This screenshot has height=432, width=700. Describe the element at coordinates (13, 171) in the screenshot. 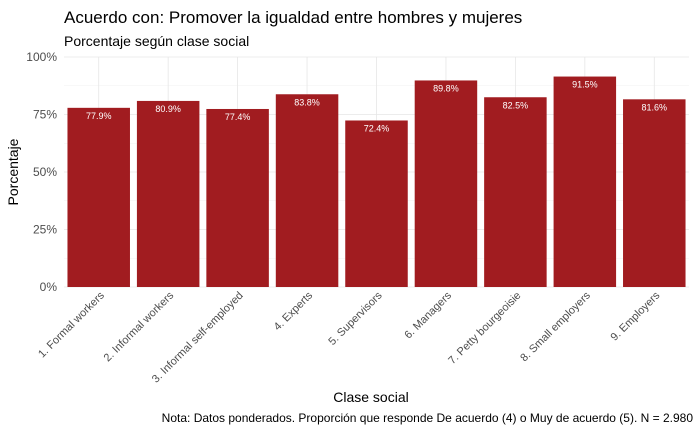

I see `y-axis-title: Porcentaje` at that location.